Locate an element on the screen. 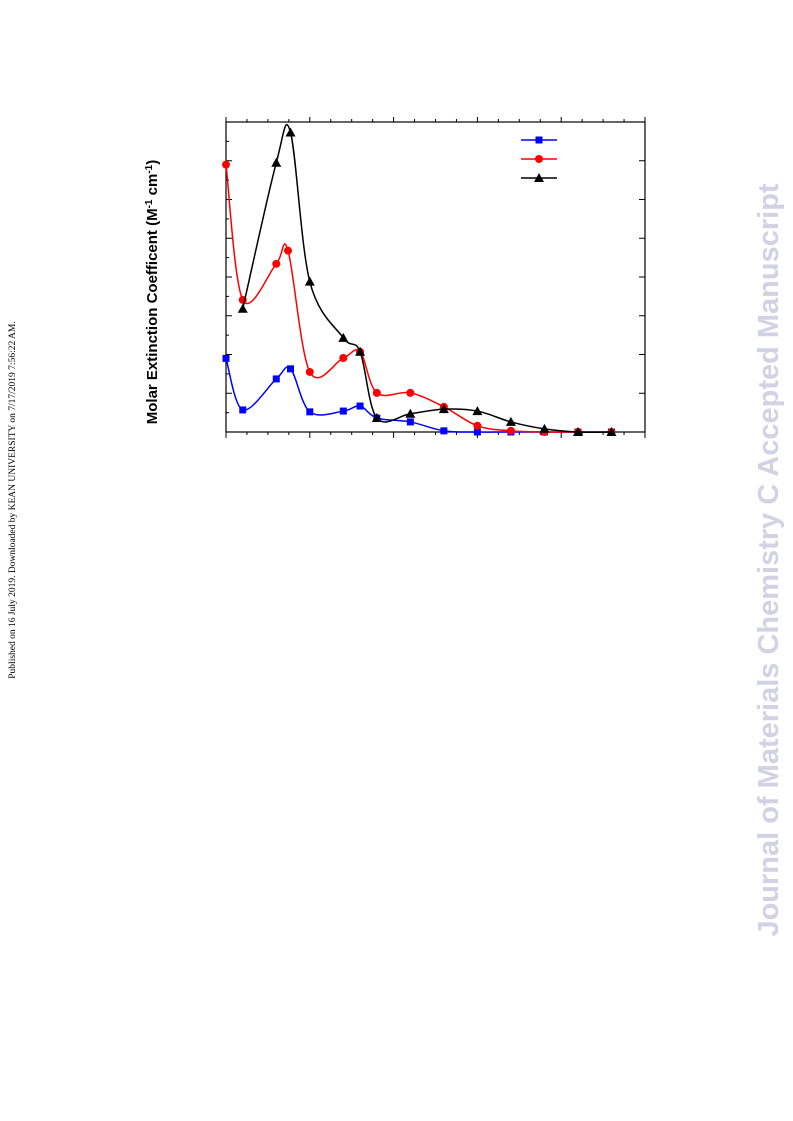  y-axis-label: Molar Extinction Coefficent (M-1 cm-1) is located at coordinates (153, 292).